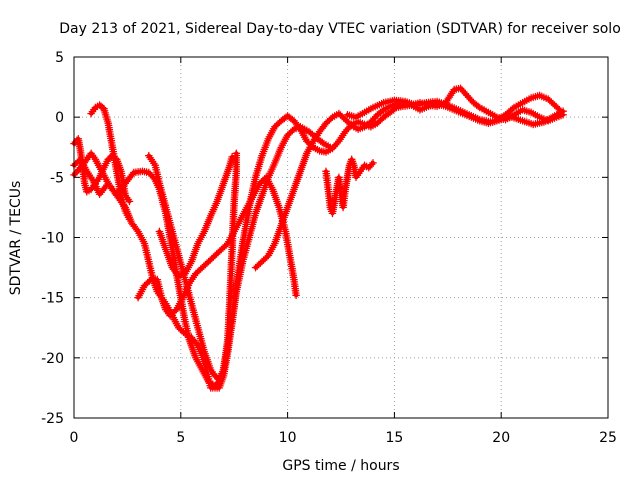  Describe the element at coordinates (59, 118) in the screenshot. I see `y-tick-label: 0` at that location.